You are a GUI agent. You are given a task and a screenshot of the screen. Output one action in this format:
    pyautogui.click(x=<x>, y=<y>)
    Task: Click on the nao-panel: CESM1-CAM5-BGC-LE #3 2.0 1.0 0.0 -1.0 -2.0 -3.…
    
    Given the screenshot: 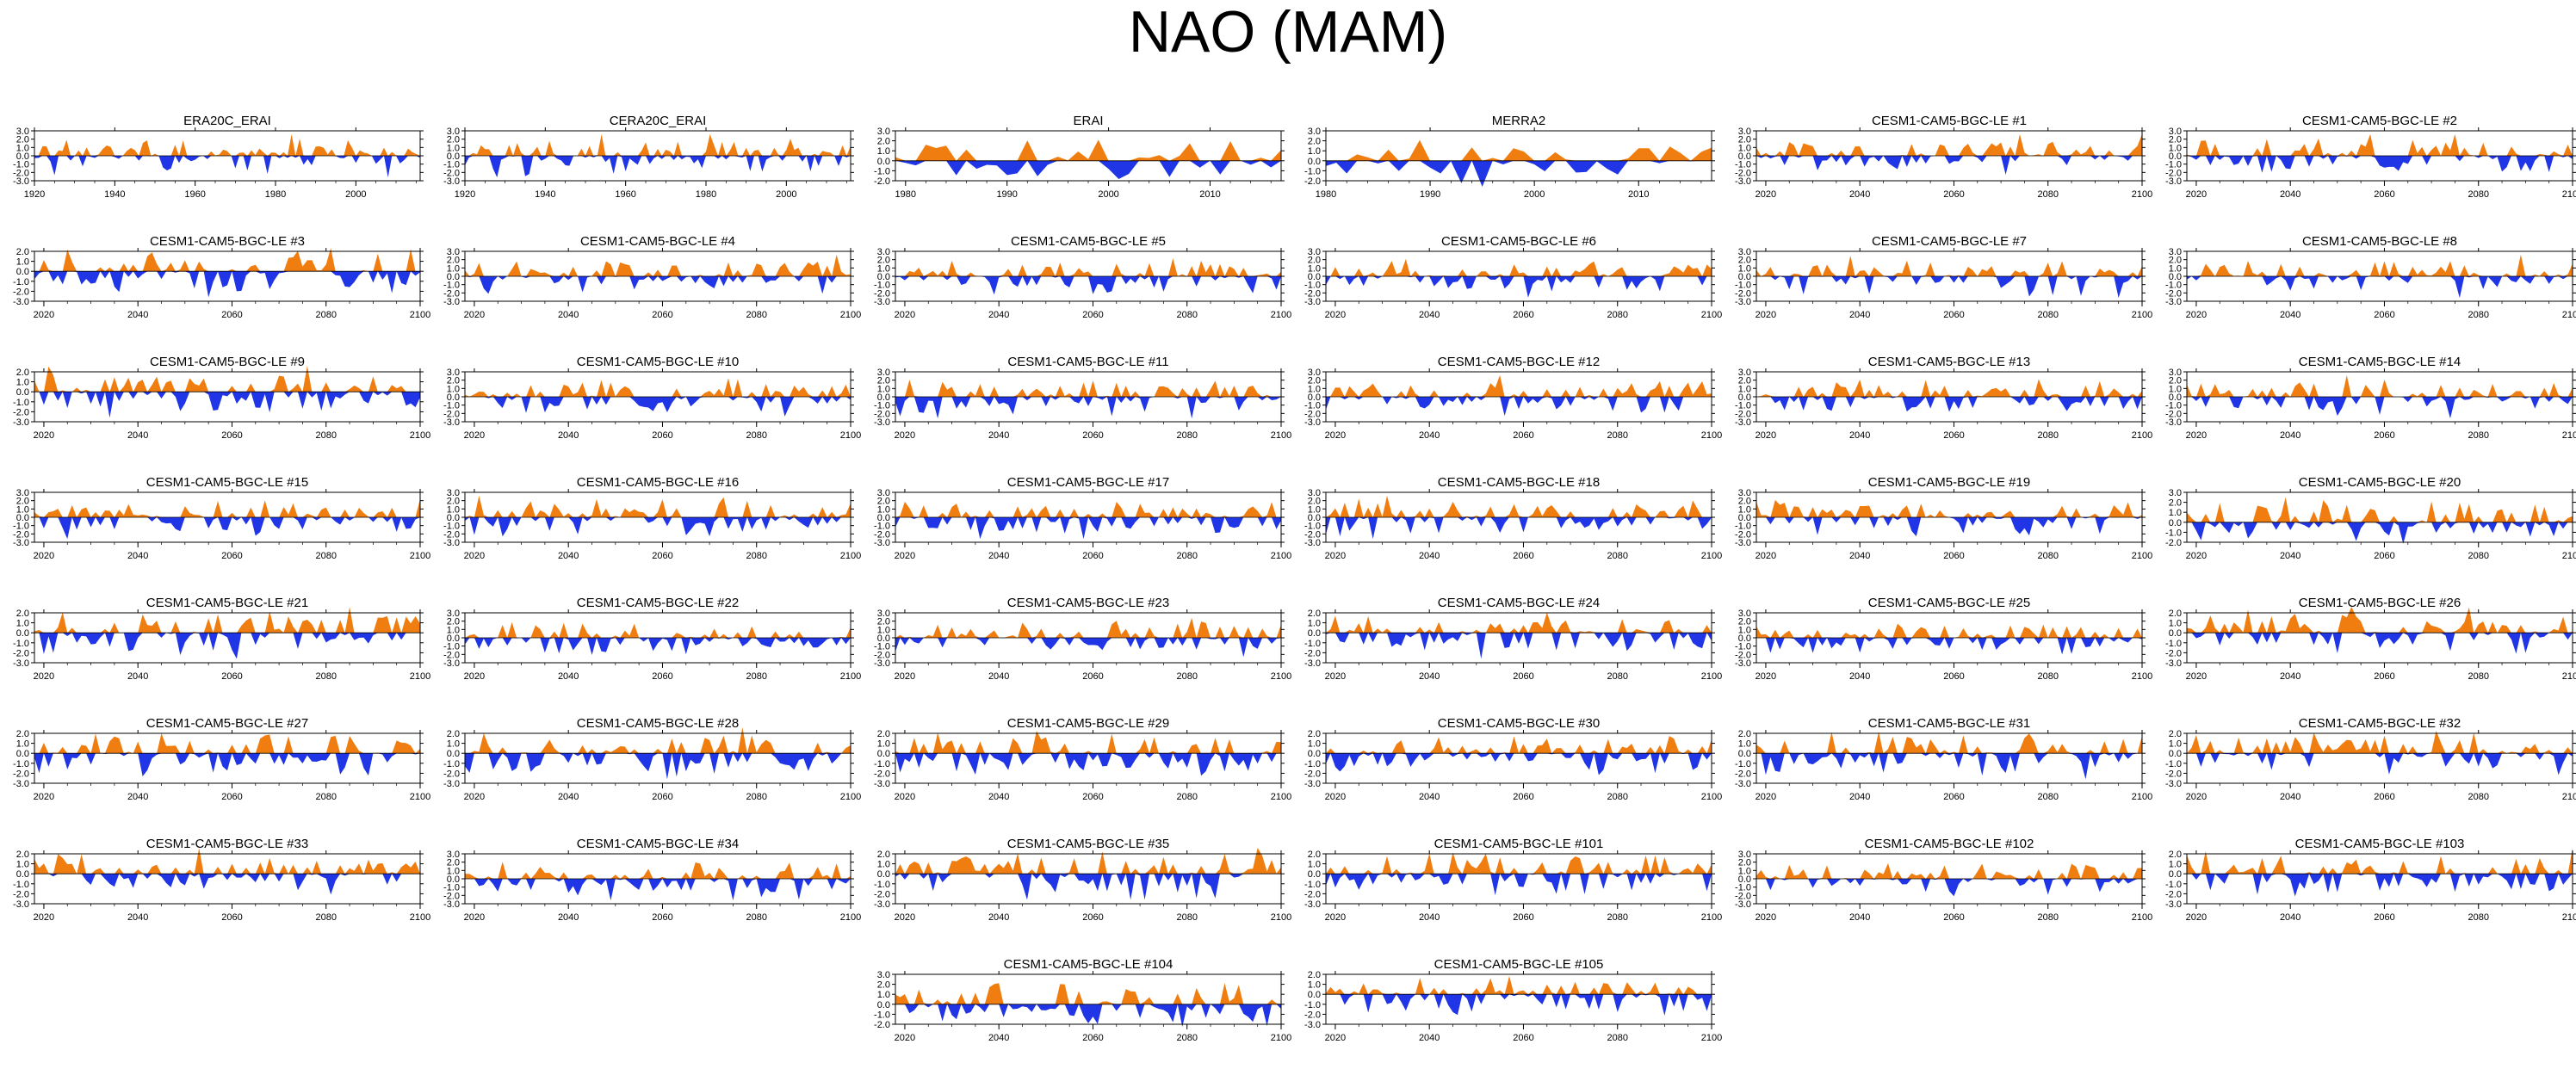 What is the action you would take?
    pyautogui.click(x=215, y=280)
    